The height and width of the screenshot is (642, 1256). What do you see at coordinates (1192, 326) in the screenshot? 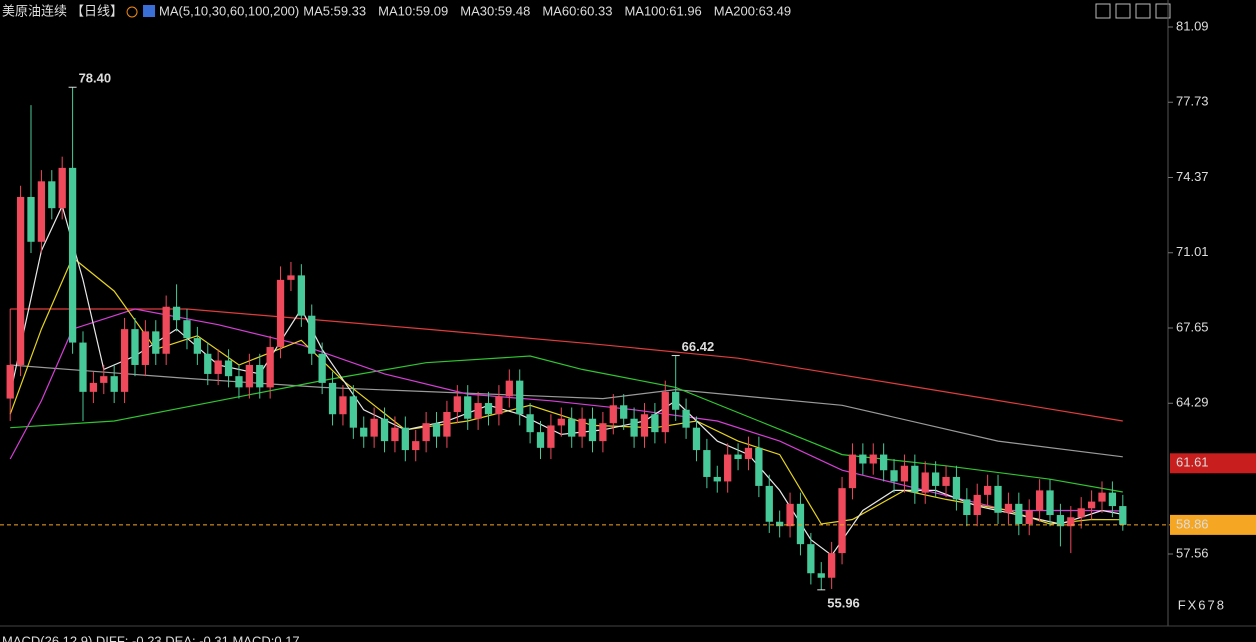
I see `y-tick-label: 67.65` at bounding box center [1192, 326].